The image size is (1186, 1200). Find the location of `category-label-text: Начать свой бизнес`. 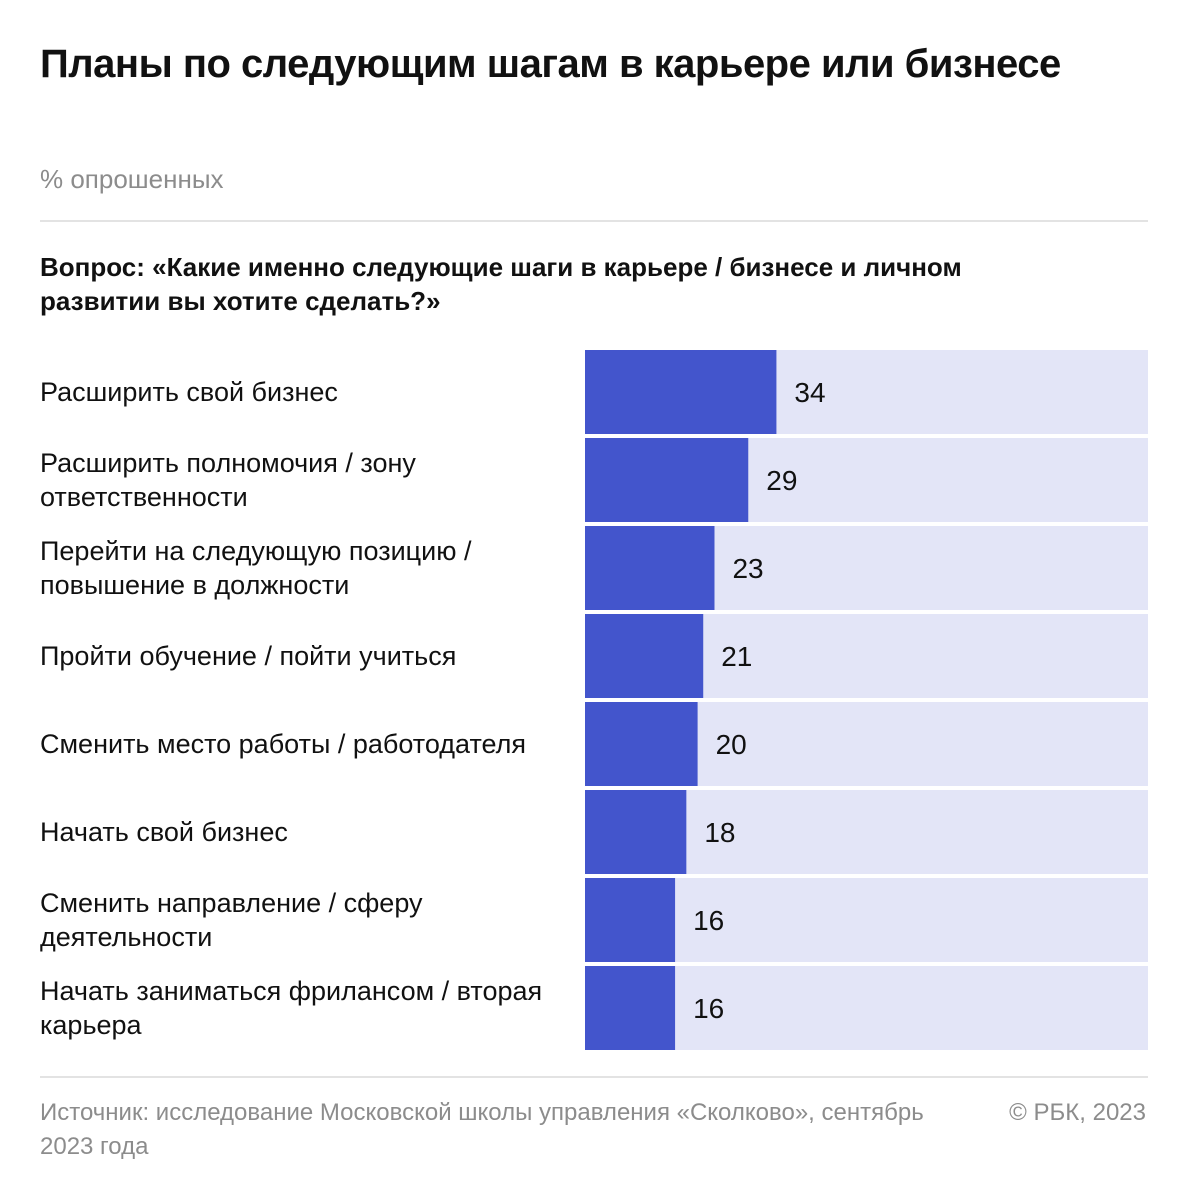

category-label-text: Начать свой бизнес is located at coordinates (164, 832).